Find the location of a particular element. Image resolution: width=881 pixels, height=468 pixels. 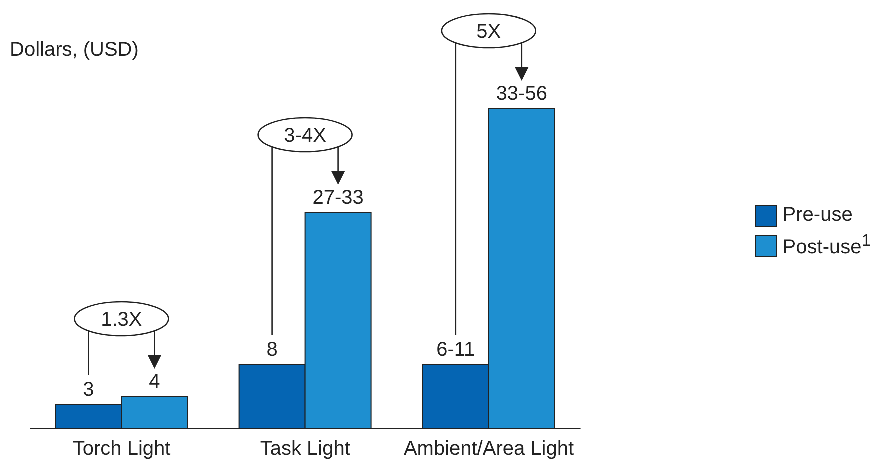

data-label: 3 is located at coordinates (88, 390).